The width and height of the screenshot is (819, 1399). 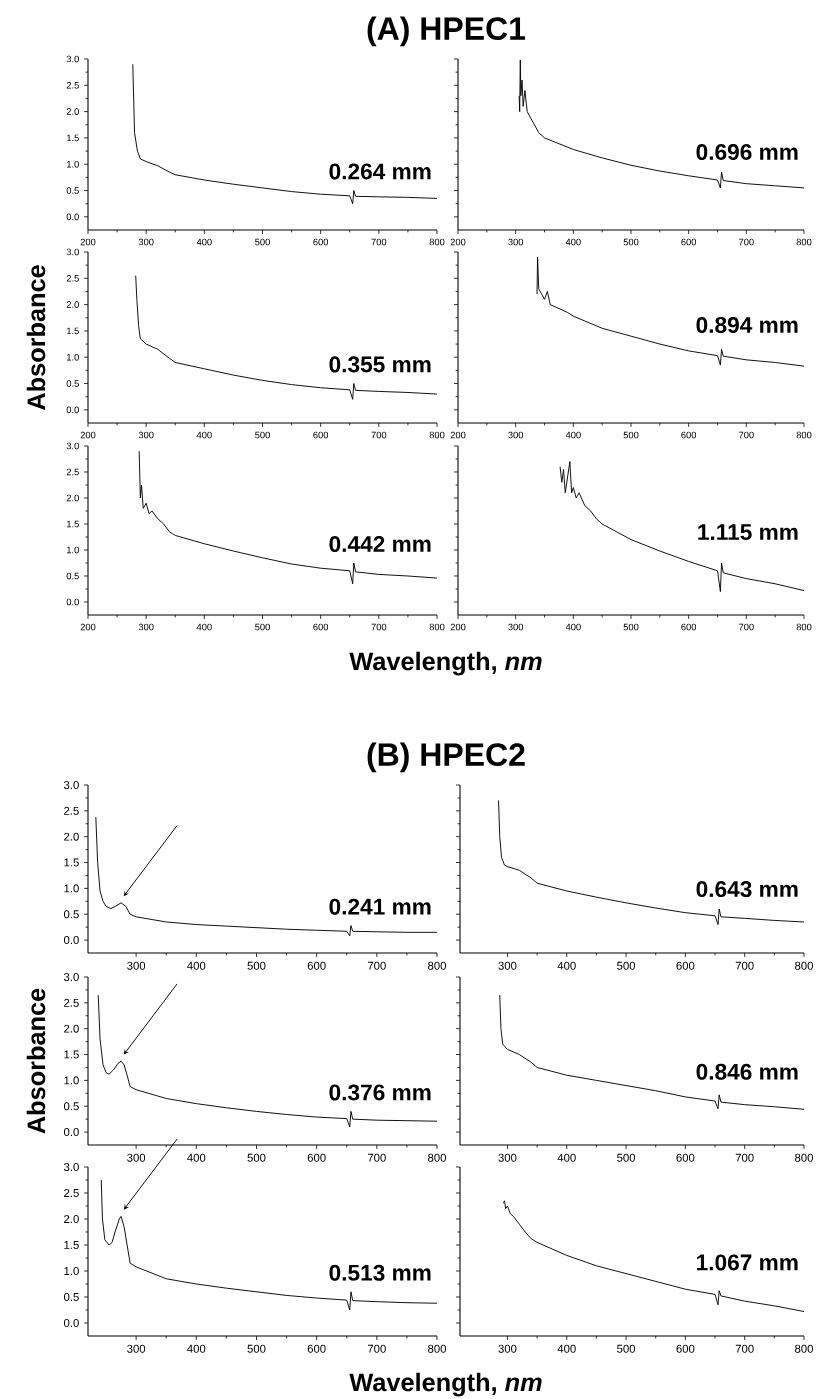 What do you see at coordinates (748, 532) in the screenshot?
I see `annotation: 1.115 mm` at bounding box center [748, 532].